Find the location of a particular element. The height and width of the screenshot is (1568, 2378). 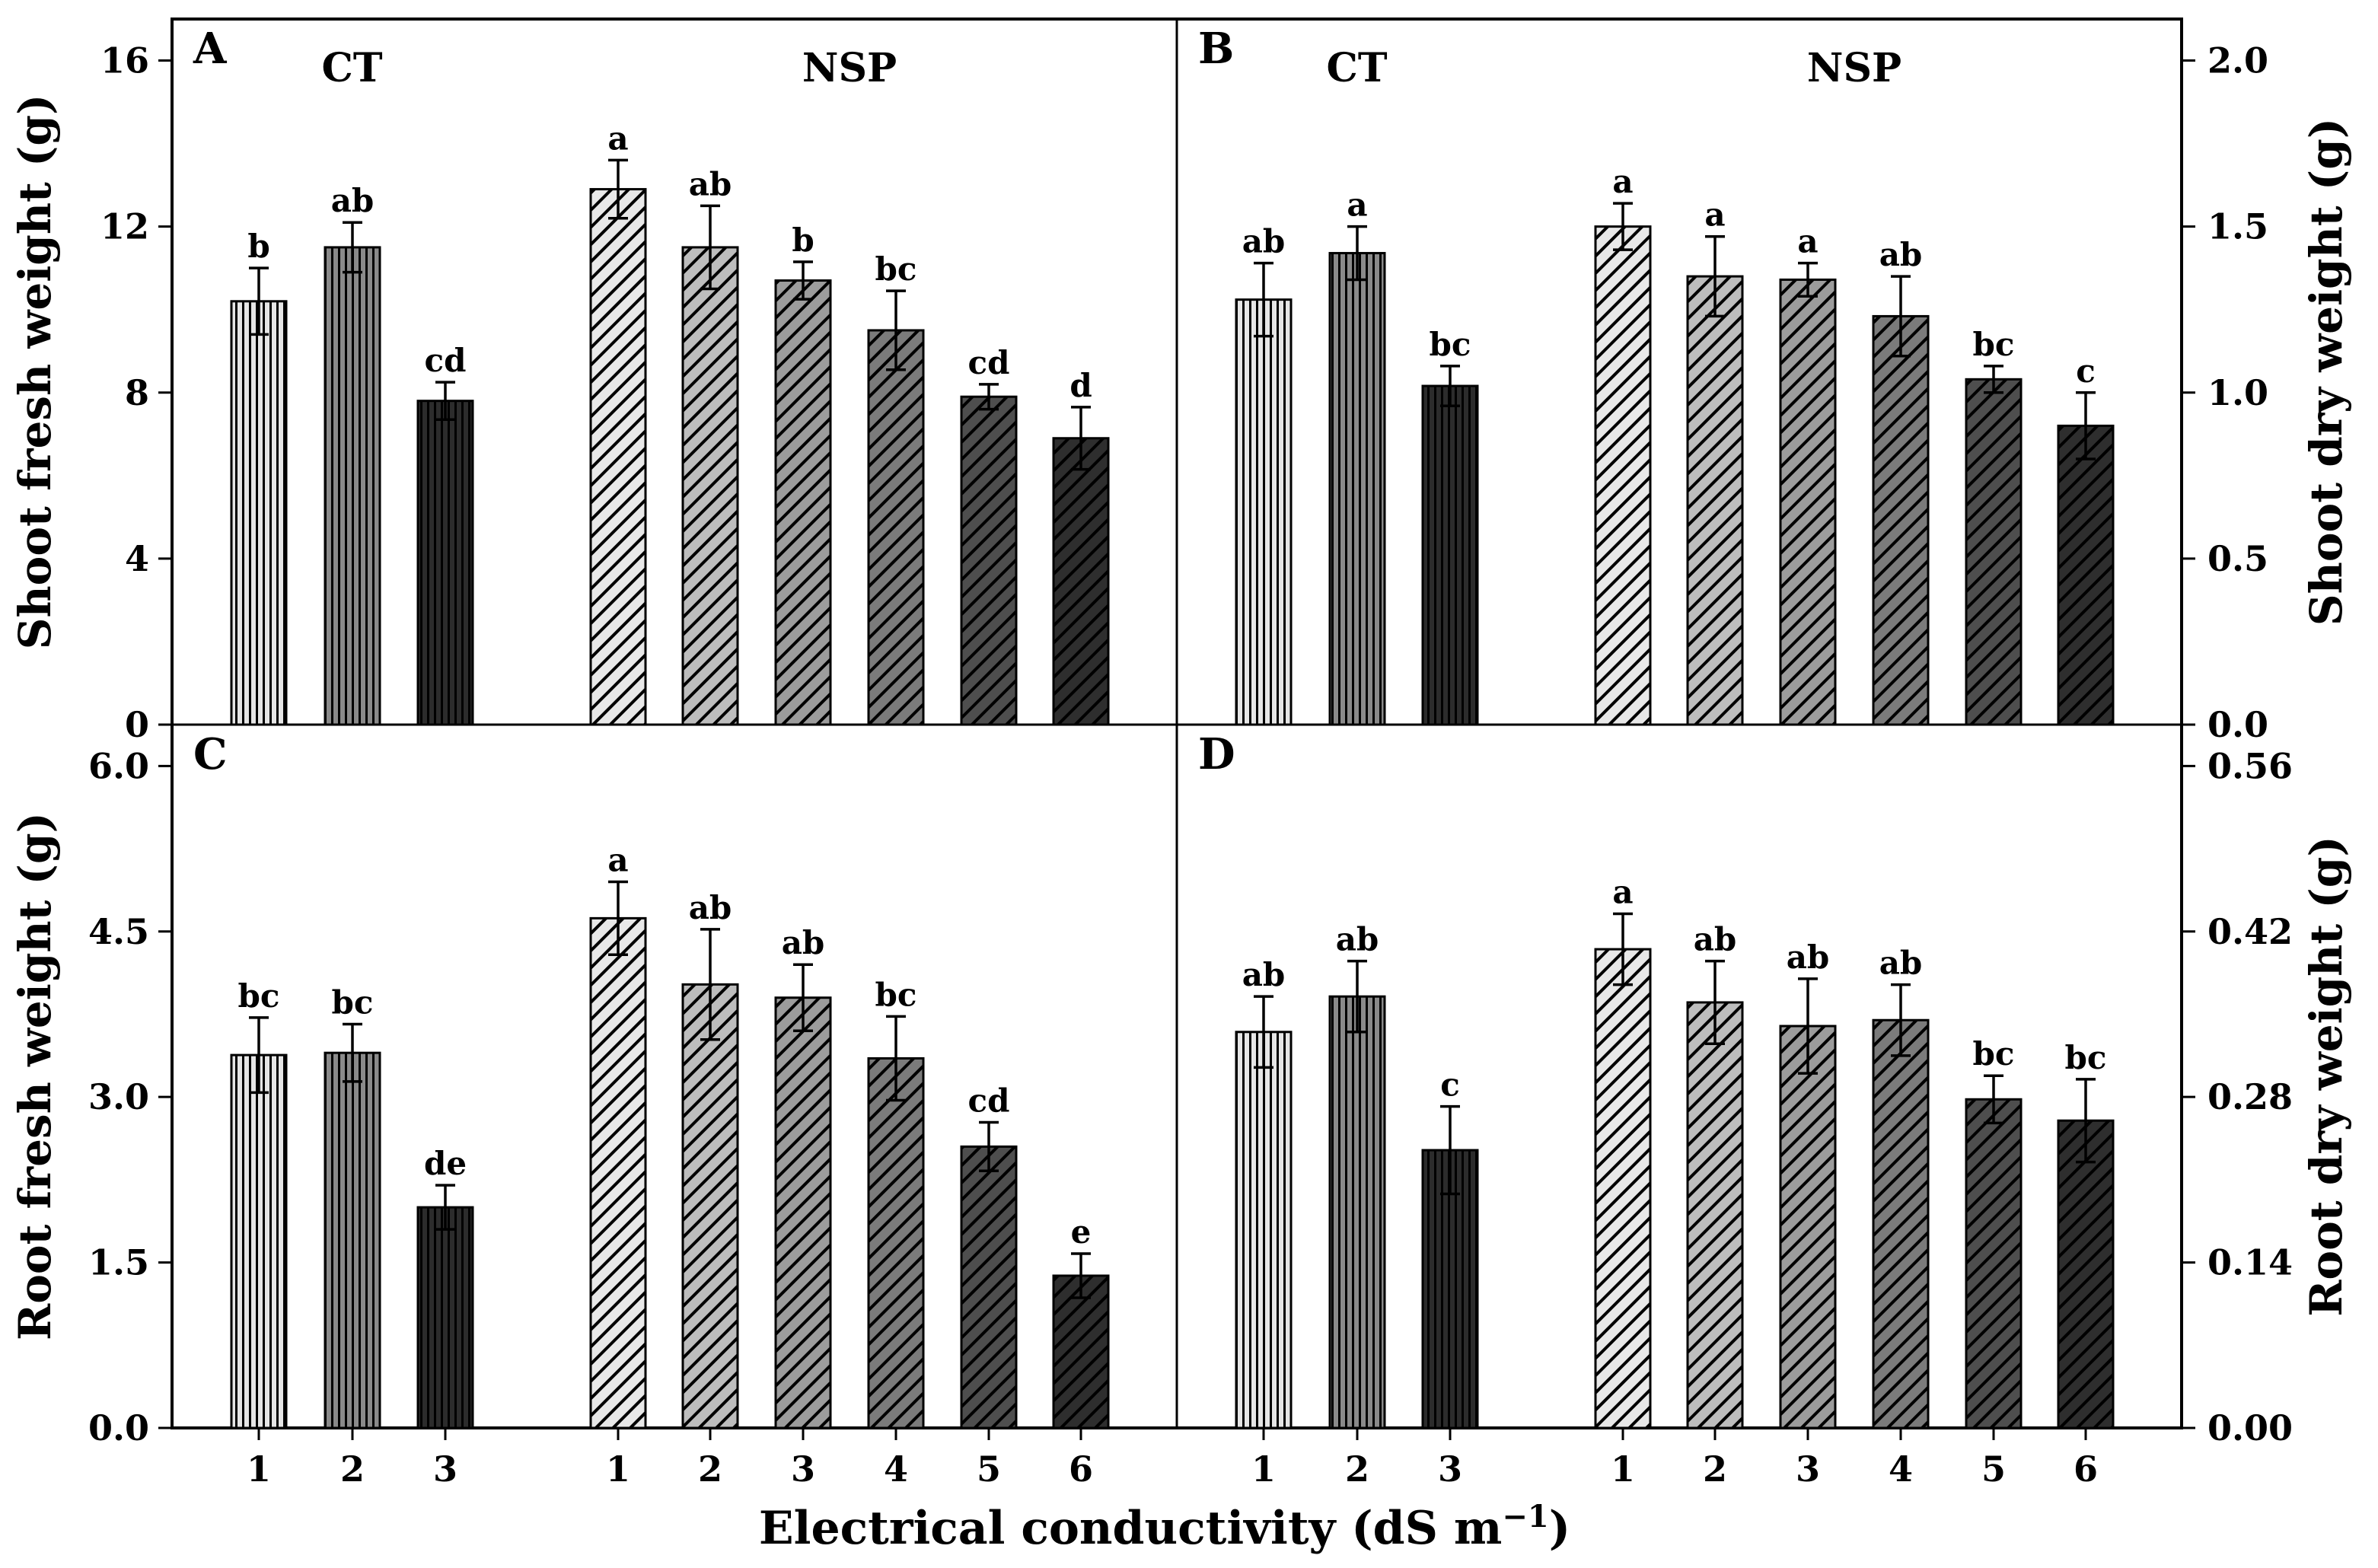

y-tick-label: 8 is located at coordinates (137, 392).